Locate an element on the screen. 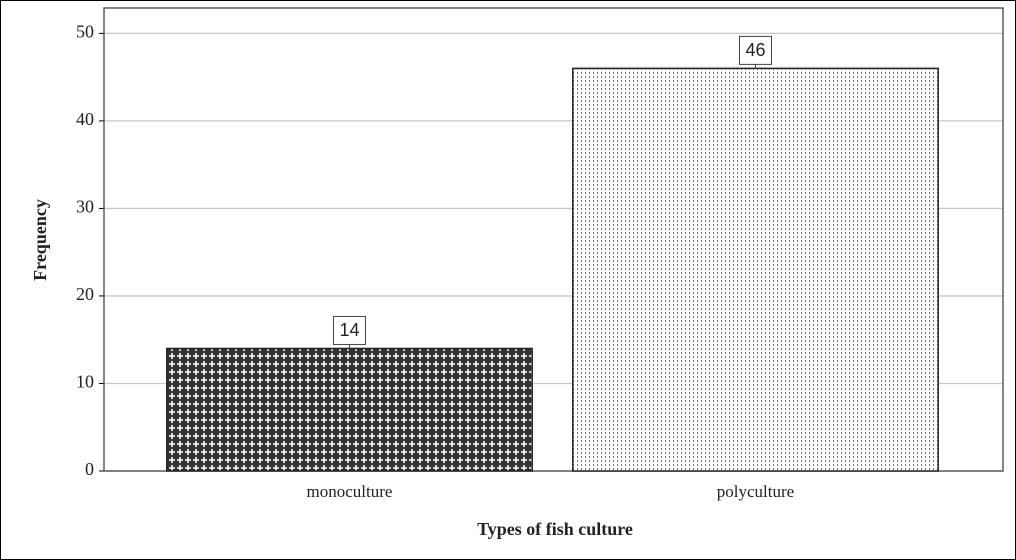 Image resolution: width=1016 pixels, height=560 pixels. x-tick-label: polyculture is located at coordinates (755, 491).